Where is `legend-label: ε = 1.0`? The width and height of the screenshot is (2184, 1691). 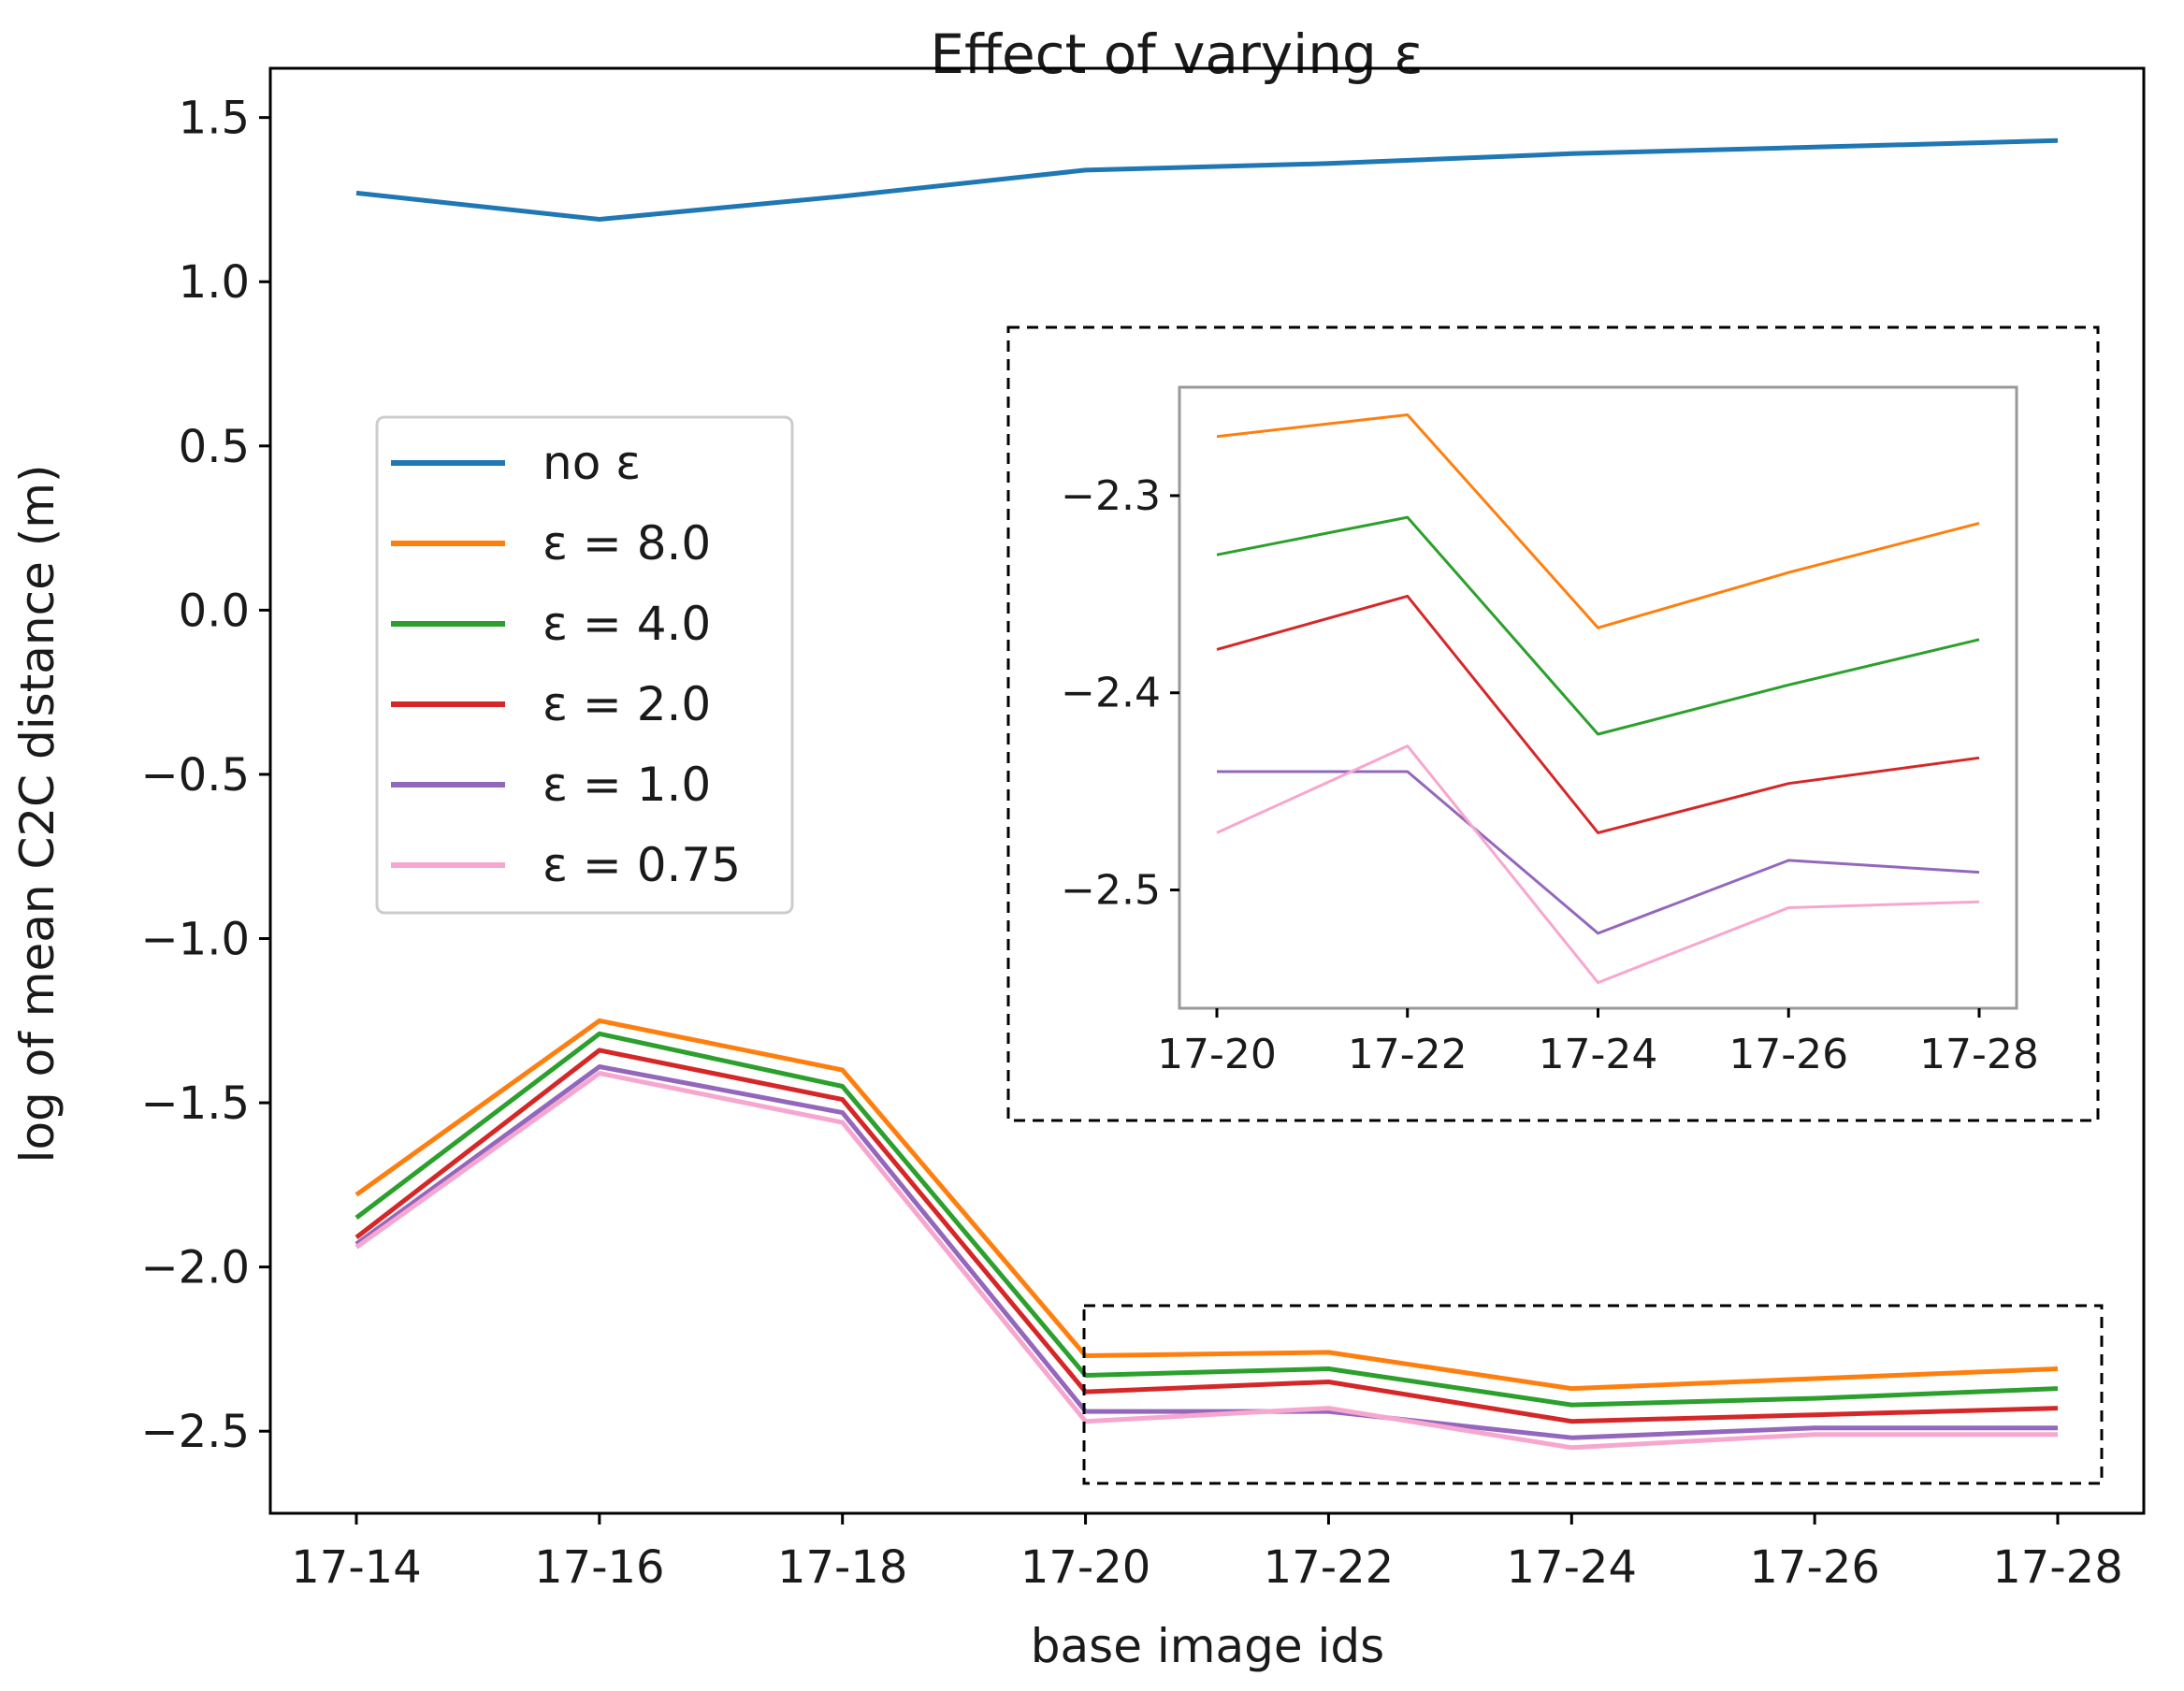 legend-label: ε = 1.0 is located at coordinates (626, 785).